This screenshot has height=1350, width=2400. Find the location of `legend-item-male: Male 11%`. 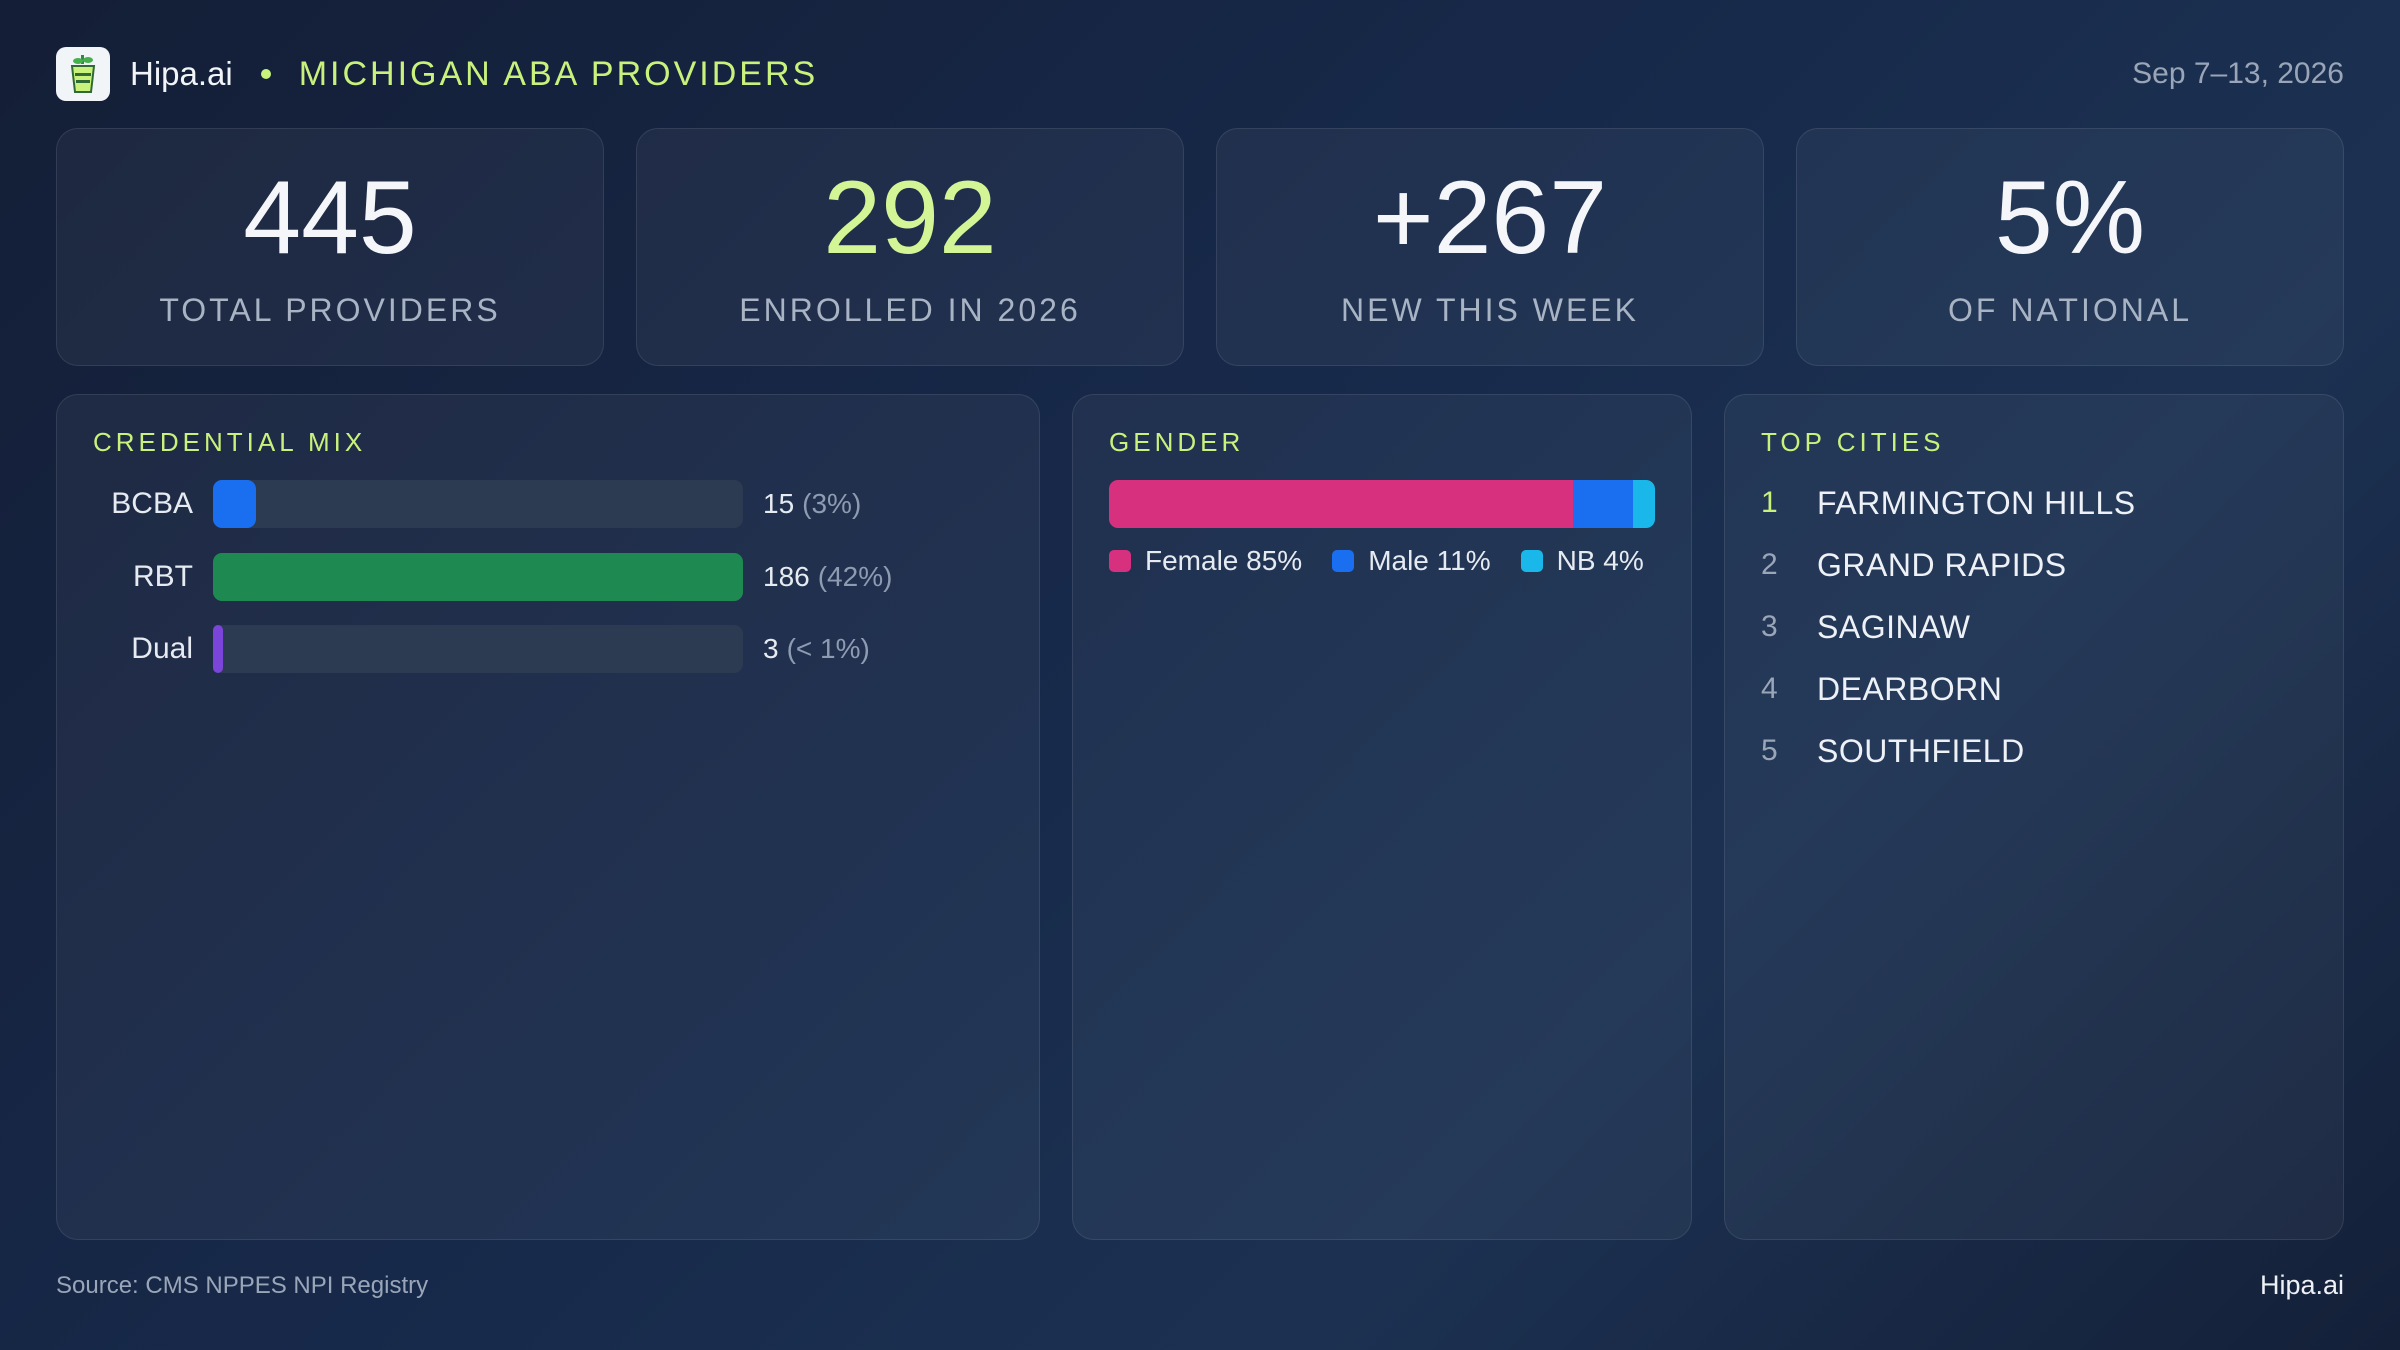

legend-item-male: Male 11% is located at coordinates (1411, 561).